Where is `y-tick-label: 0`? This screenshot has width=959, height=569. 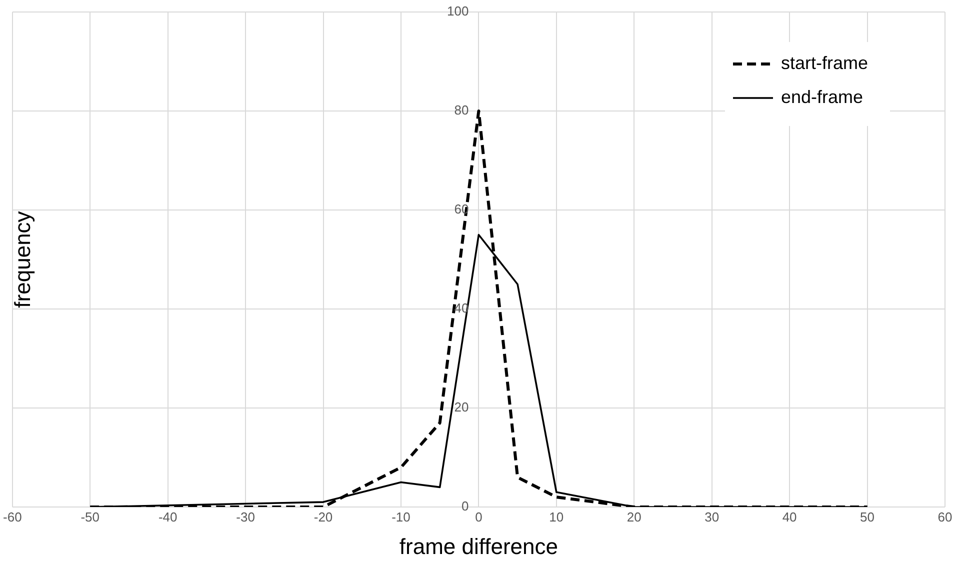
y-tick-label: 0 is located at coordinates (465, 506).